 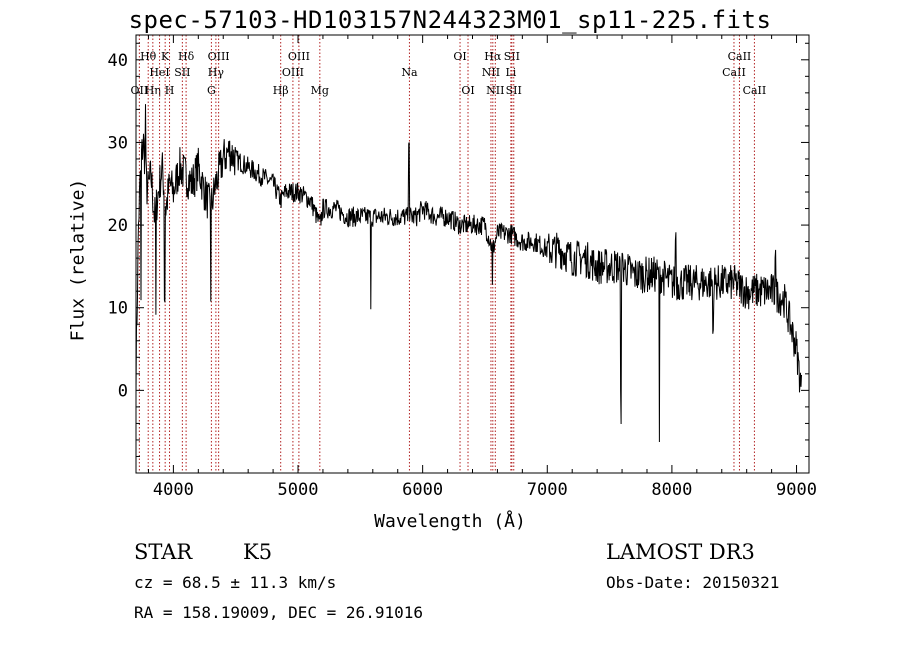 I want to click on y-tick-label: 40, so click(x=118, y=61).